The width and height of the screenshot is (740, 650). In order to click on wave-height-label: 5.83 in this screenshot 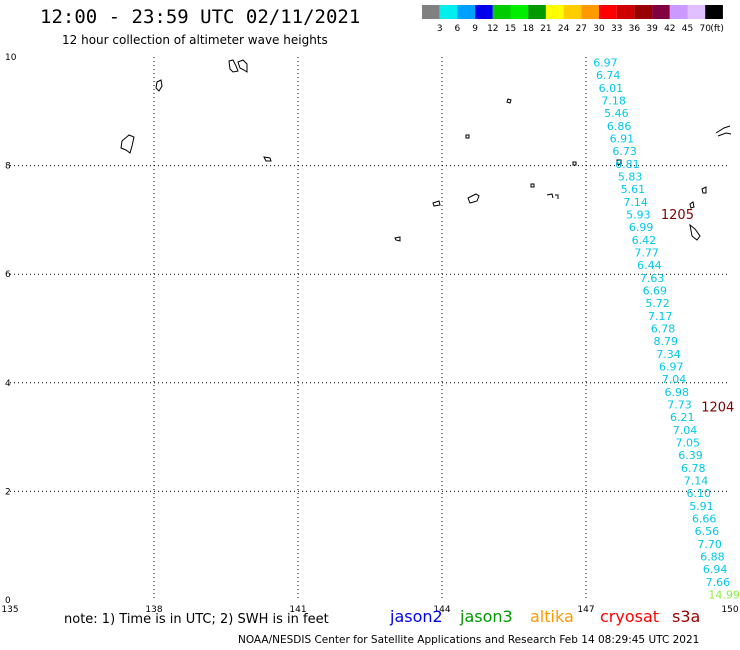, I will do `click(630, 176)`.